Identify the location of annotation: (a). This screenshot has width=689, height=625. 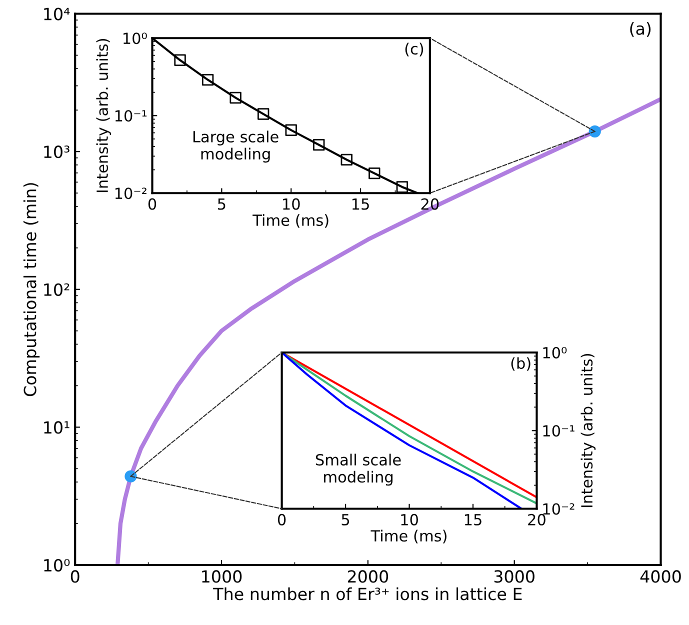
(640, 29).